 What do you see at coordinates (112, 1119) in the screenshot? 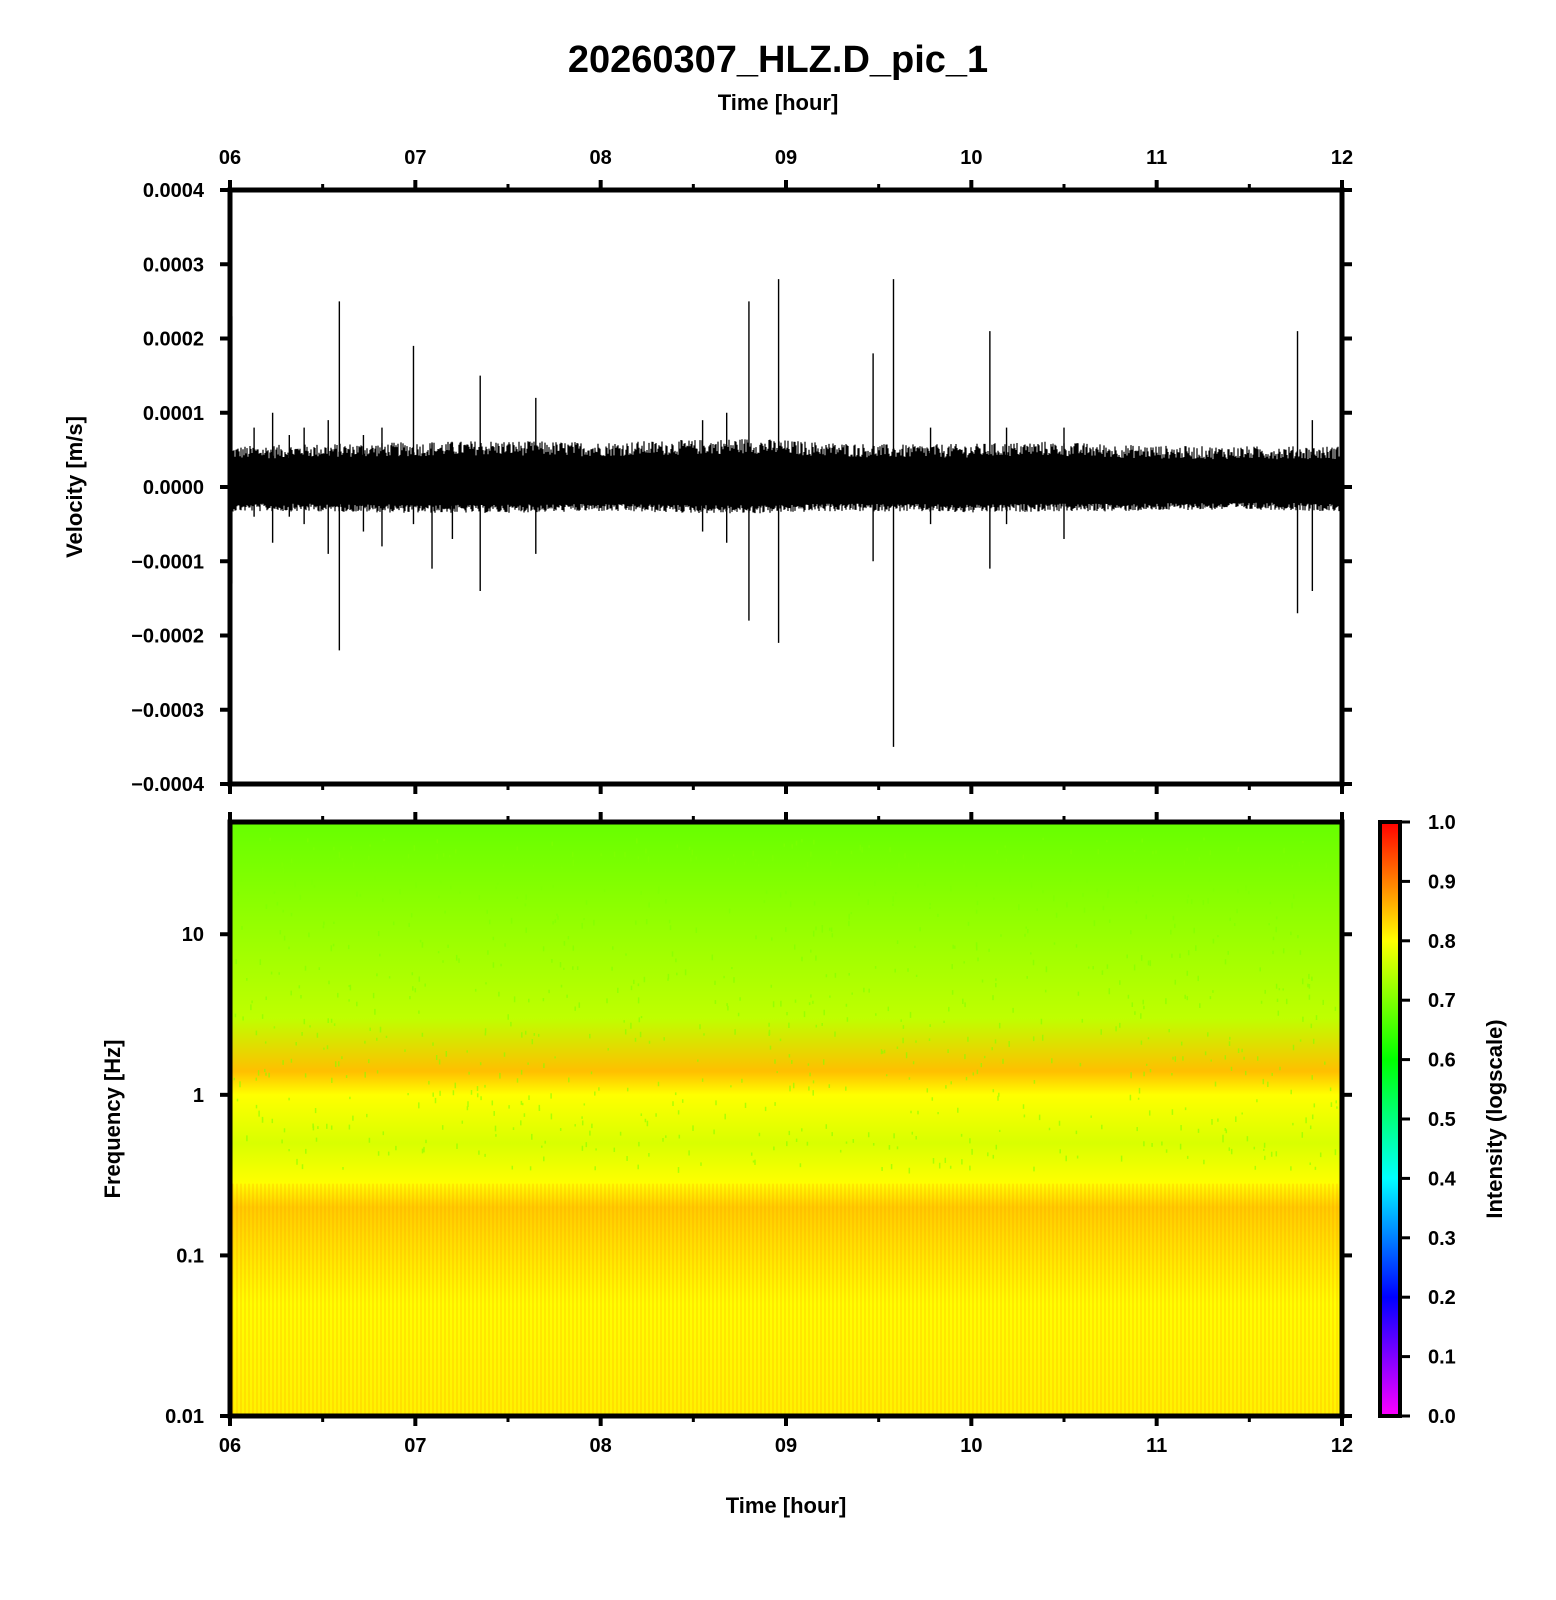
I see `spectrogram-y-axis-label: Frequency [Hz]` at bounding box center [112, 1119].